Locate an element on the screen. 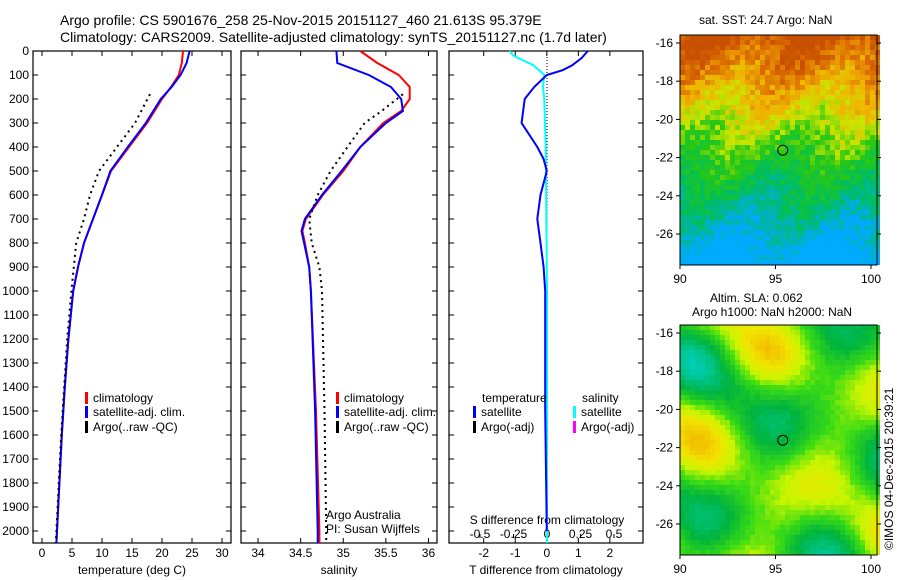  map-x-tick-label: 100 is located at coordinates (871, 279).